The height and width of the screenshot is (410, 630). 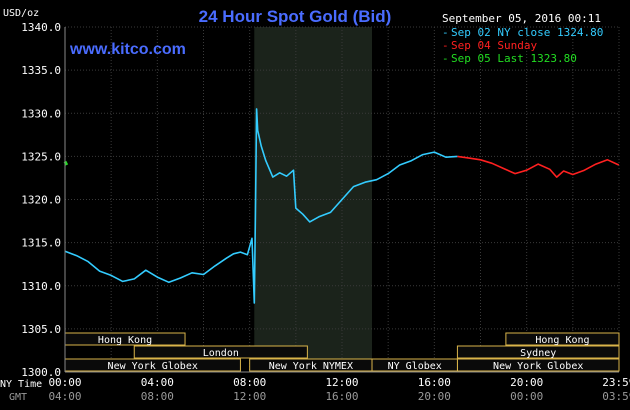 I want to click on y-tick-label: 1340.0, so click(x=41, y=27).